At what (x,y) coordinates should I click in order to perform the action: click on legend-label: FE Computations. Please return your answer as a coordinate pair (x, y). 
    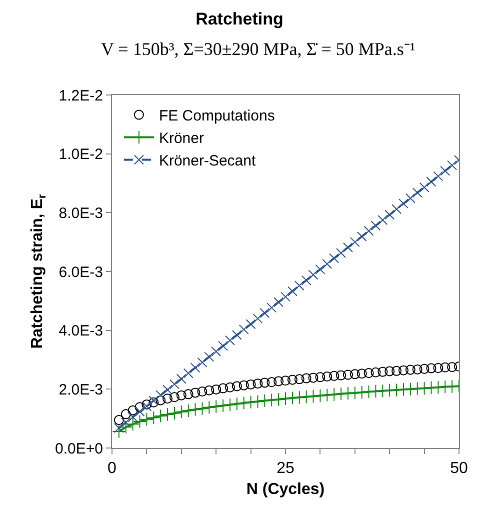
    Looking at the image, I should click on (216, 116).